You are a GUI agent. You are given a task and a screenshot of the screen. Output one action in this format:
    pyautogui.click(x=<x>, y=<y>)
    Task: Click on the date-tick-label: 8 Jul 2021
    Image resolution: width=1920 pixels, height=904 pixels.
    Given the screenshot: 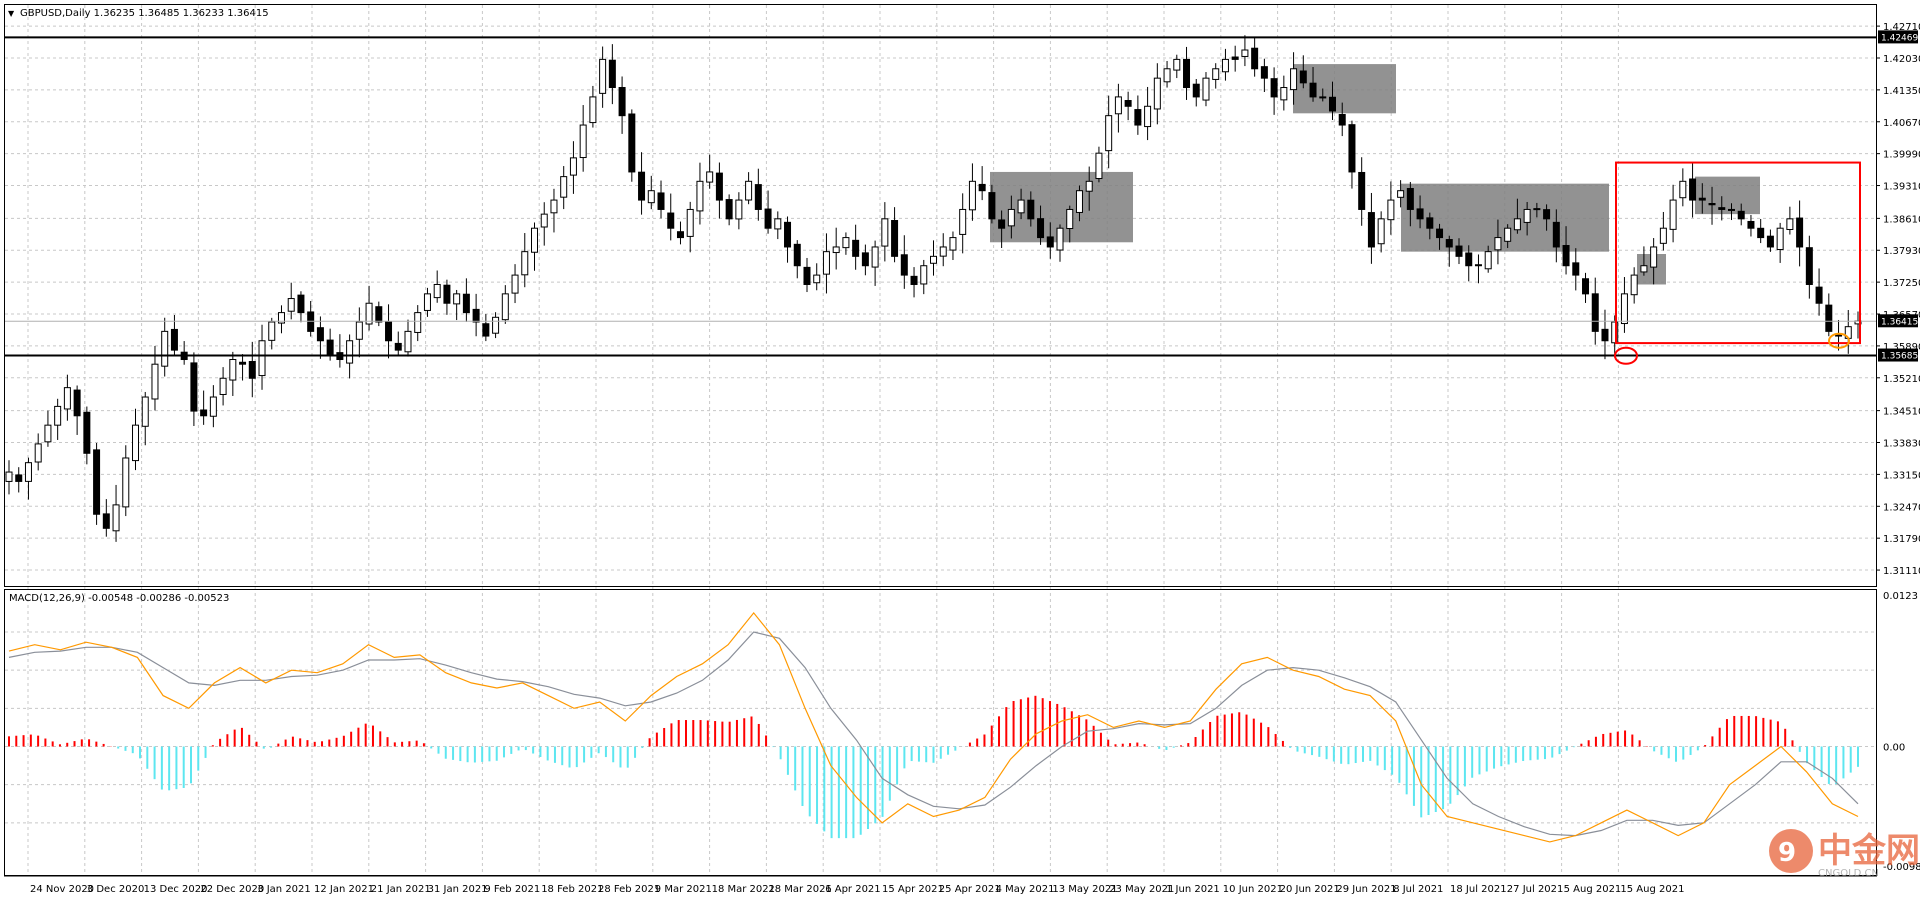 What is the action you would take?
    pyautogui.click(x=1418, y=889)
    